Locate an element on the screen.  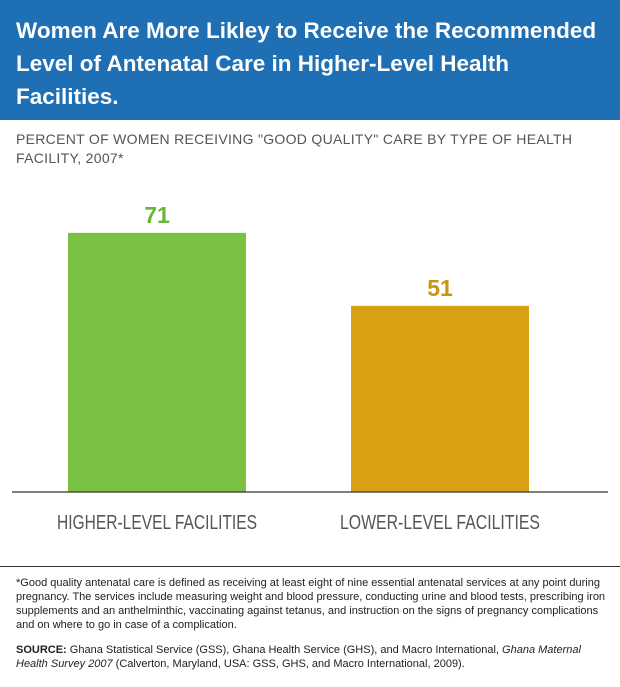
data-label-higher-level: 71 is located at coordinates (157, 215).